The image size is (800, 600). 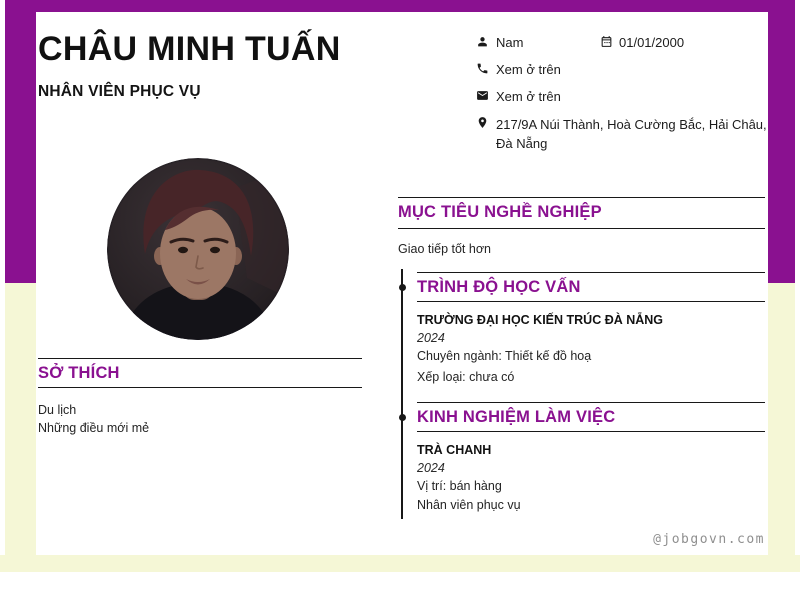 What do you see at coordinates (402, 394) in the screenshot?
I see `timeline-line` at bounding box center [402, 394].